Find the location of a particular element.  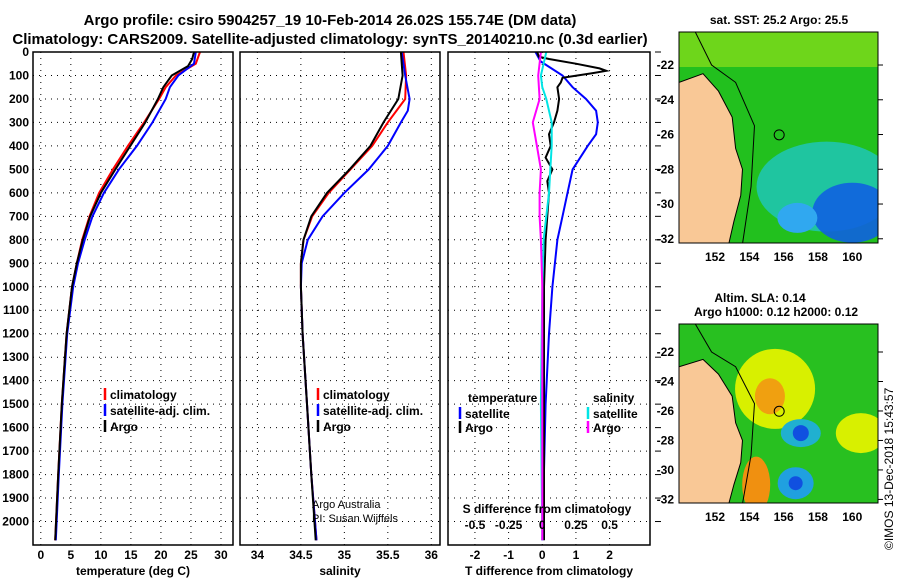

s-tick-label: 0.5 is located at coordinates (609, 525).